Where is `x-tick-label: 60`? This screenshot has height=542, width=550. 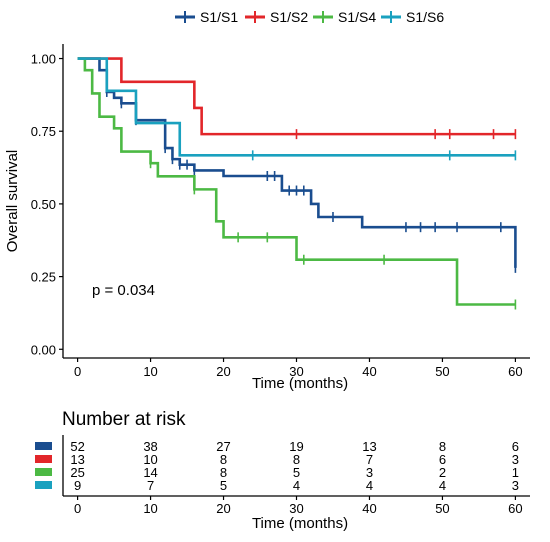
x-tick-label: 60 is located at coordinates (515, 371).